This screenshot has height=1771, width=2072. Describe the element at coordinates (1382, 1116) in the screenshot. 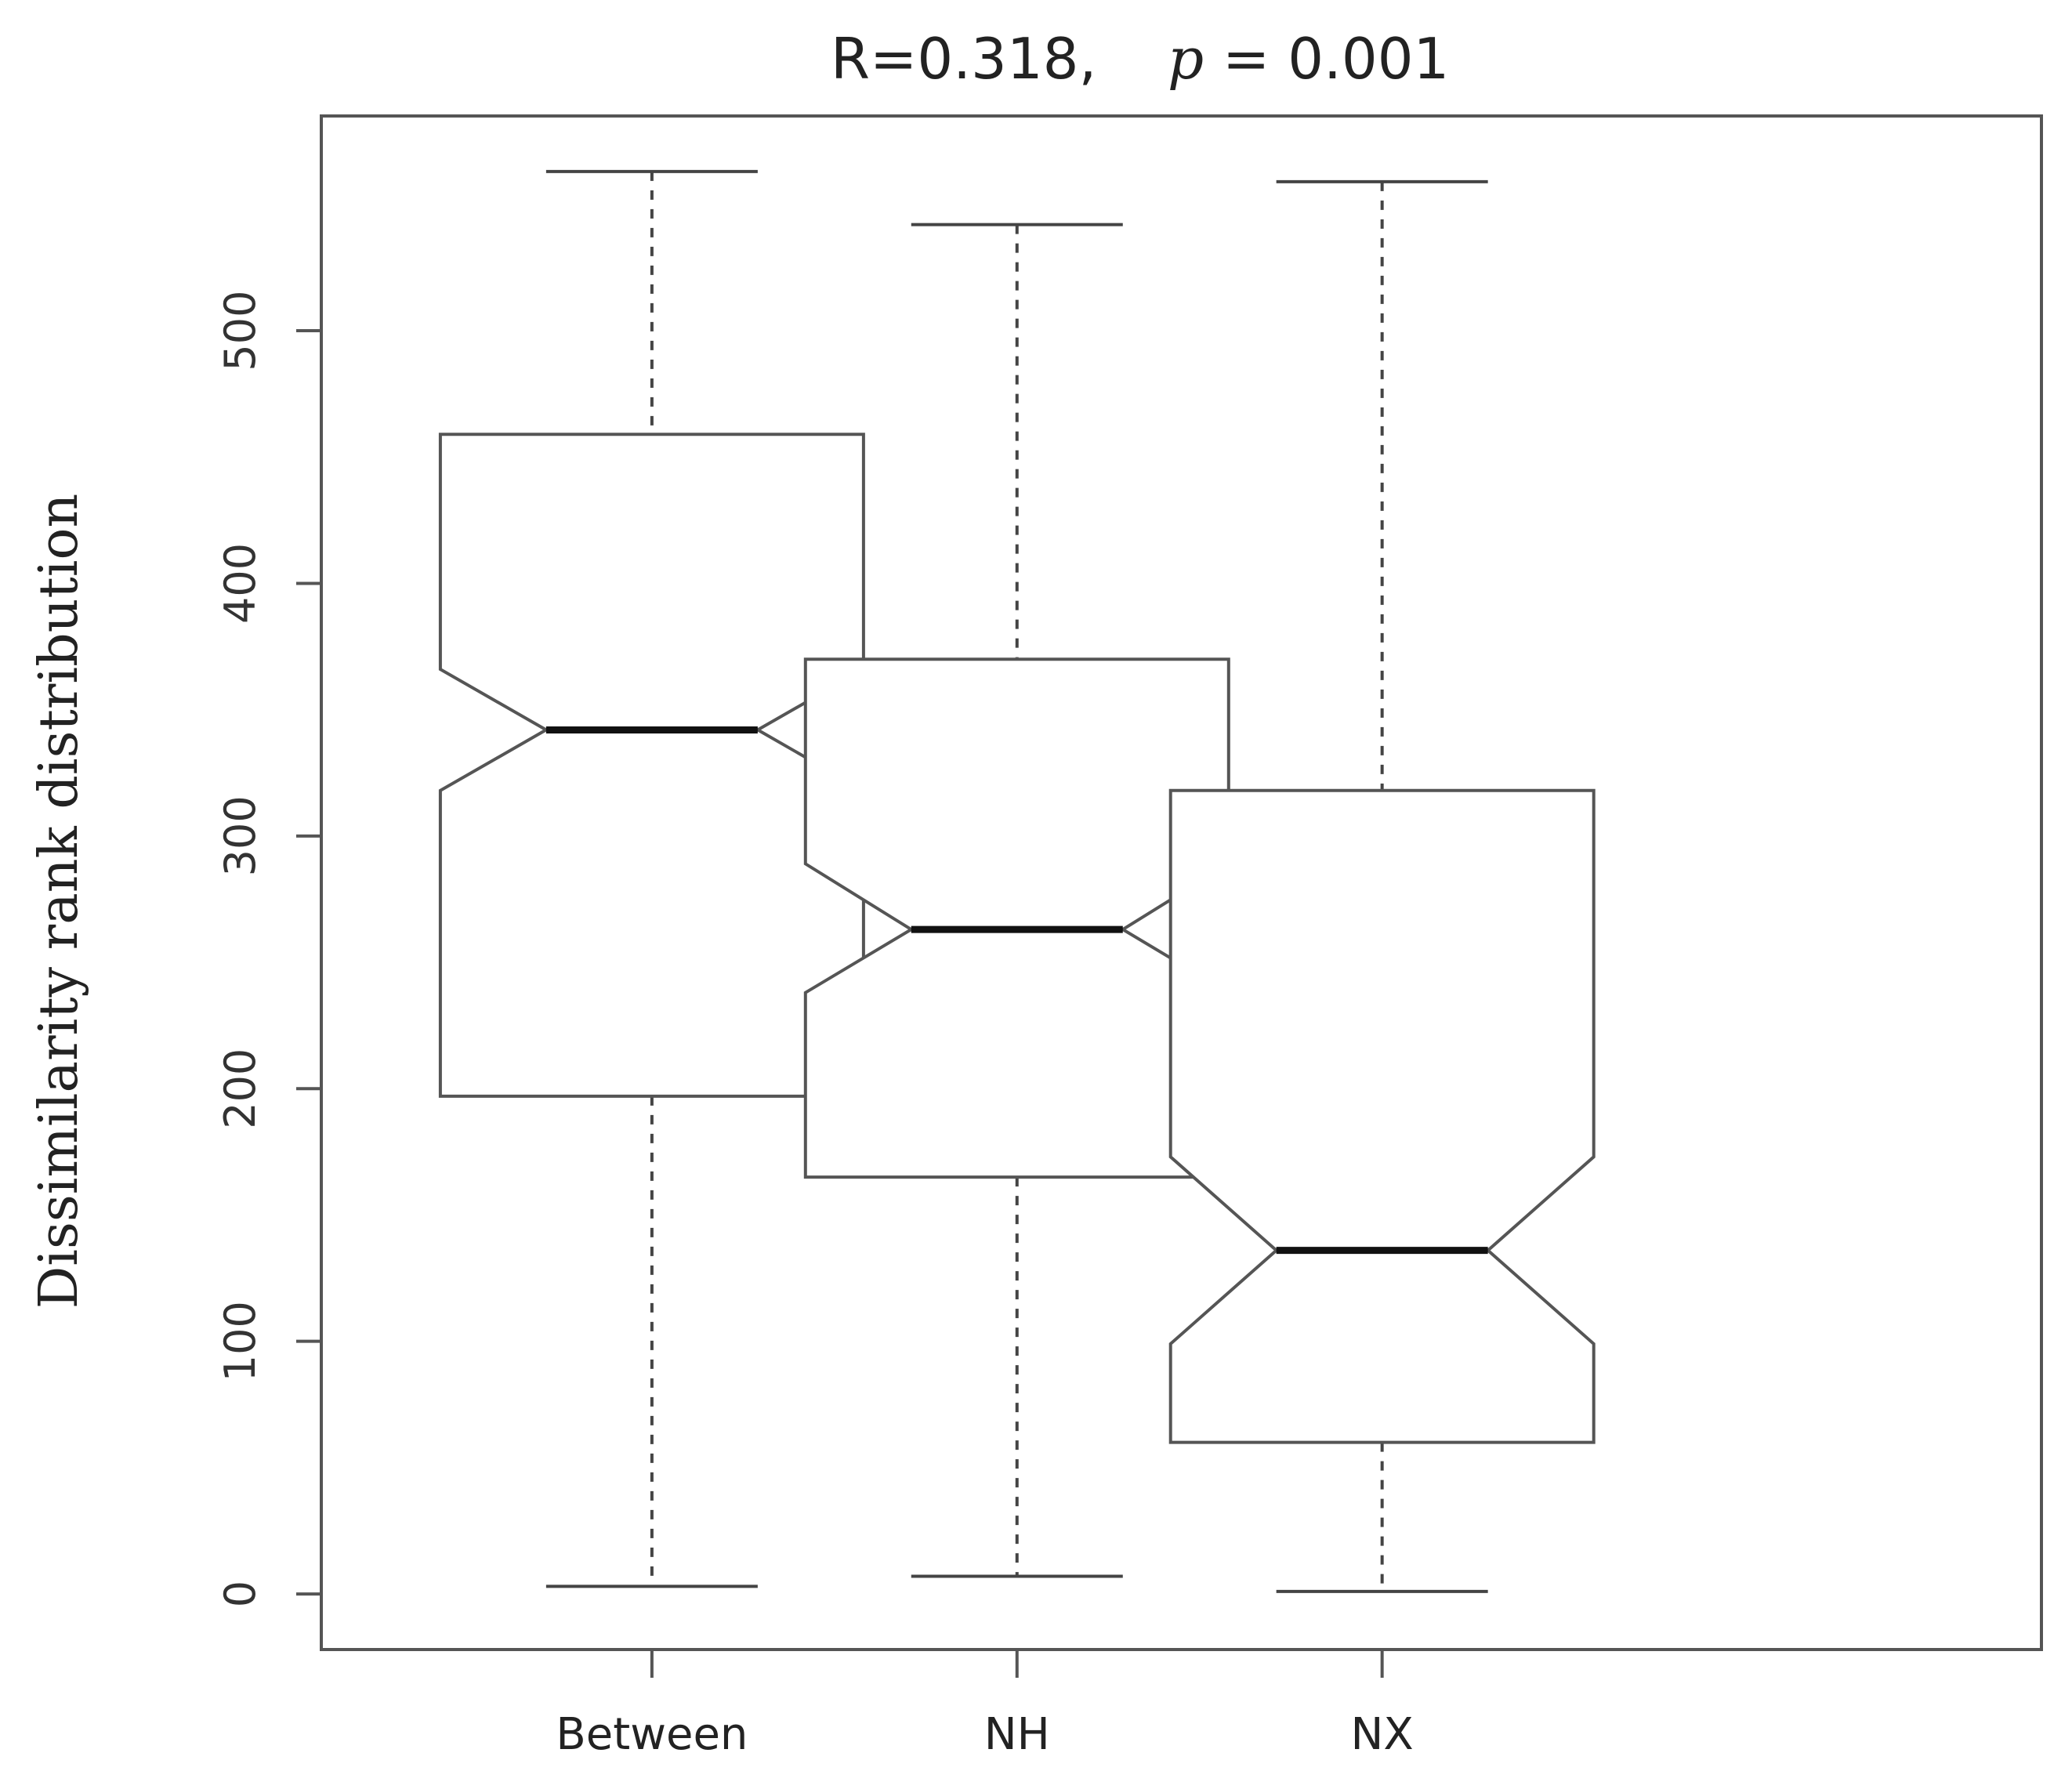

I see `box-NX` at that location.